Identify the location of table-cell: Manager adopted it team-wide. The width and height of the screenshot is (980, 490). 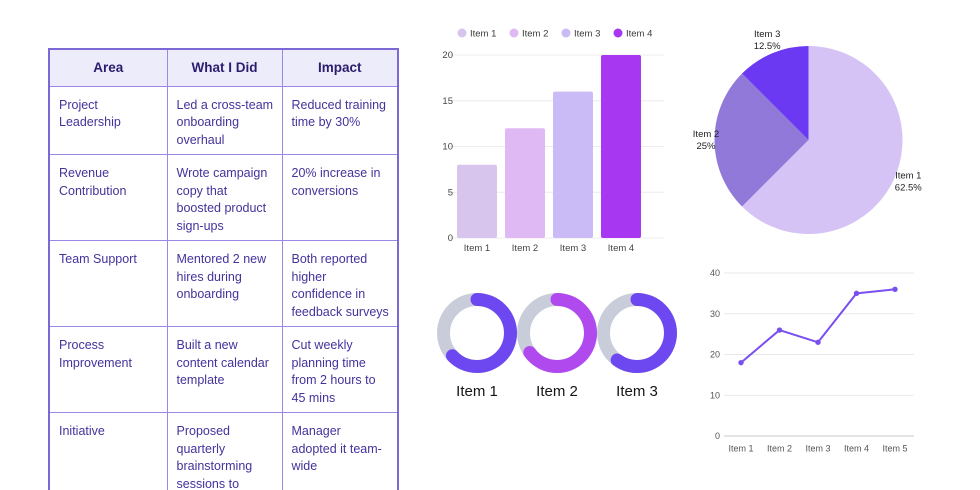
(340, 450).